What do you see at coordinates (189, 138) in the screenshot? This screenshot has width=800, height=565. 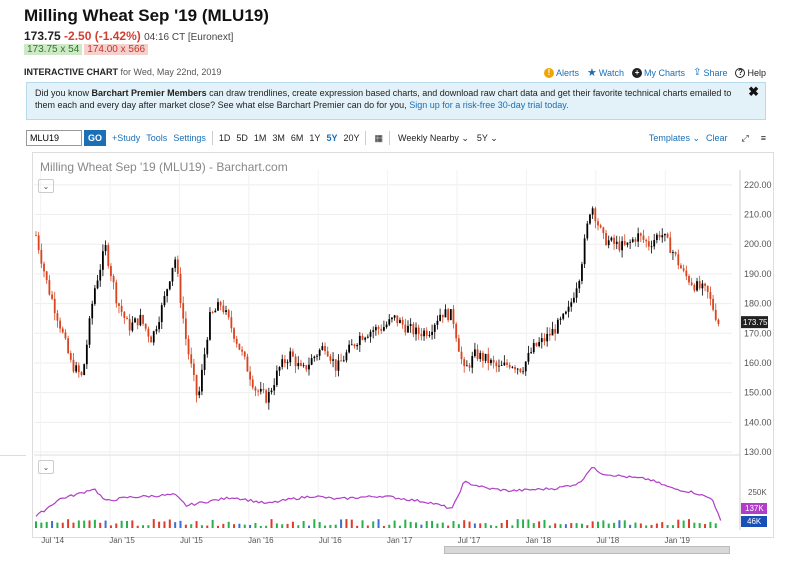 I see `settings-button: Settings` at bounding box center [189, 138].